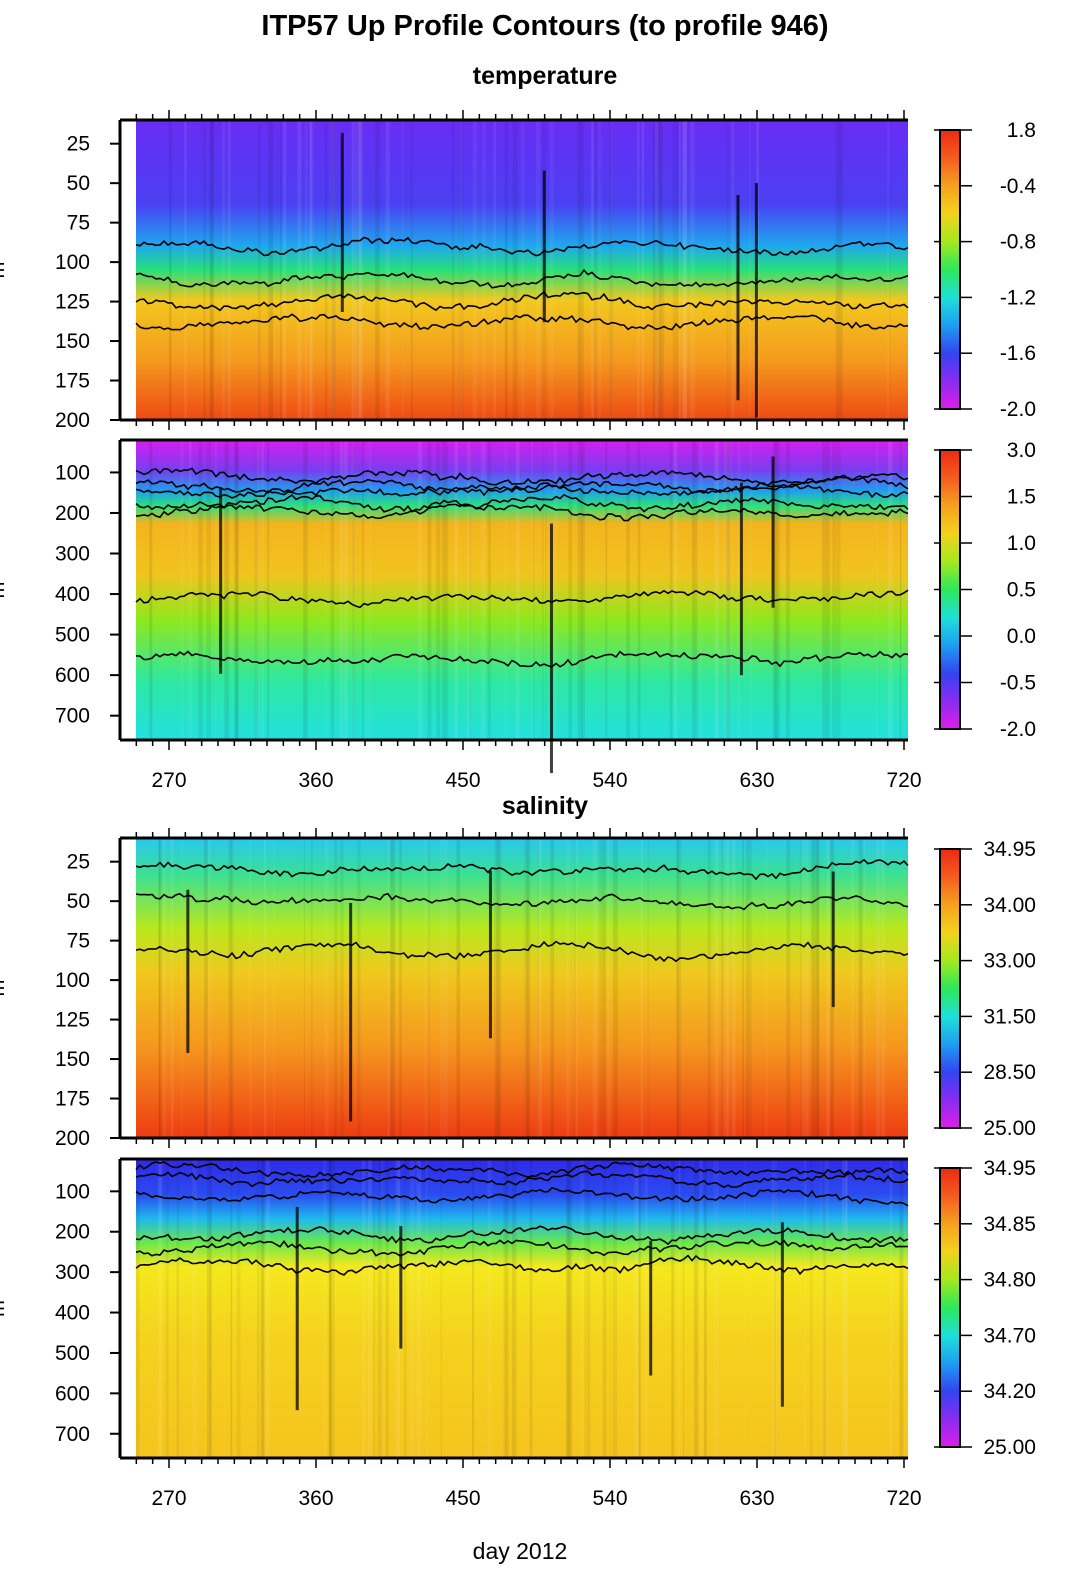 This screenshot has height=1570, width=1070. Describe the element at coordinates (1021, 130) in the screenshot. I see `colorbar-label: 1.8` at that location.